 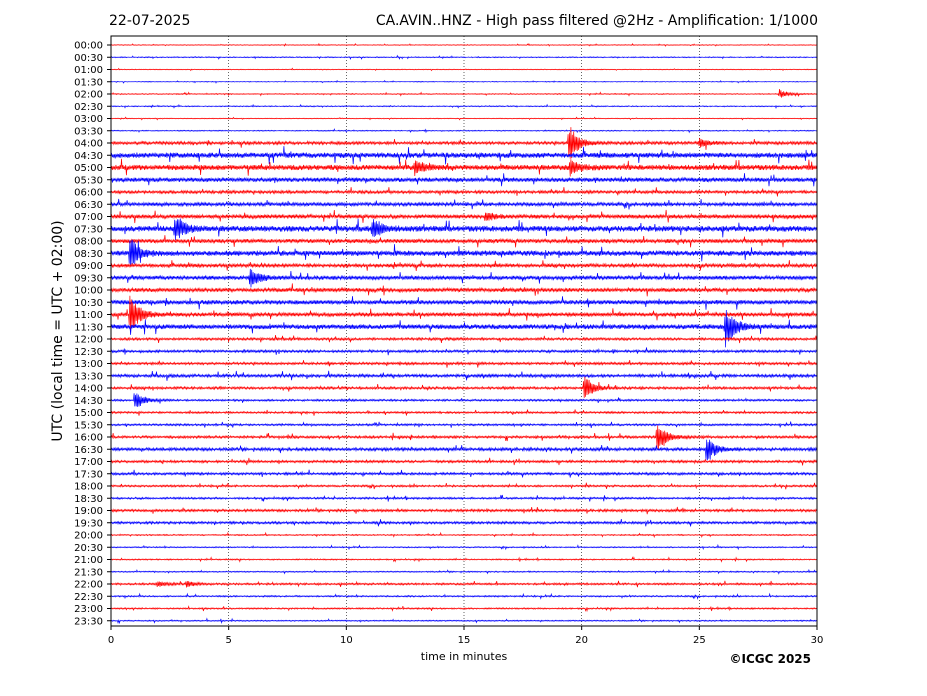 What do you see at coordinates (88, 303) in the screenshot?
I see `y-tick-label: 10:30` at bounding box center [88, 303].